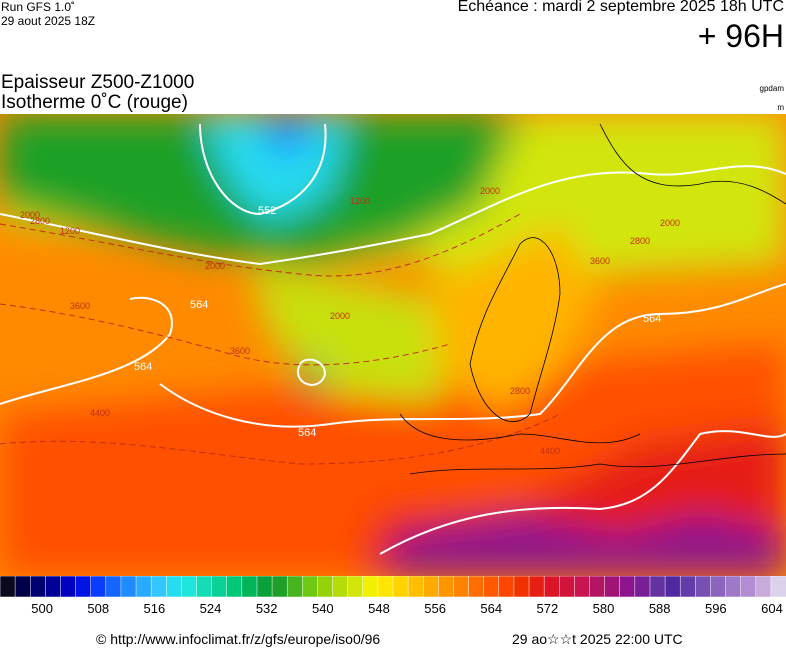 The width and height of the screenshot is (786, 648). Describe the element at coordinates (155, 608) in the screenshot. I see `colorbar-tick-label: 516` at that location.